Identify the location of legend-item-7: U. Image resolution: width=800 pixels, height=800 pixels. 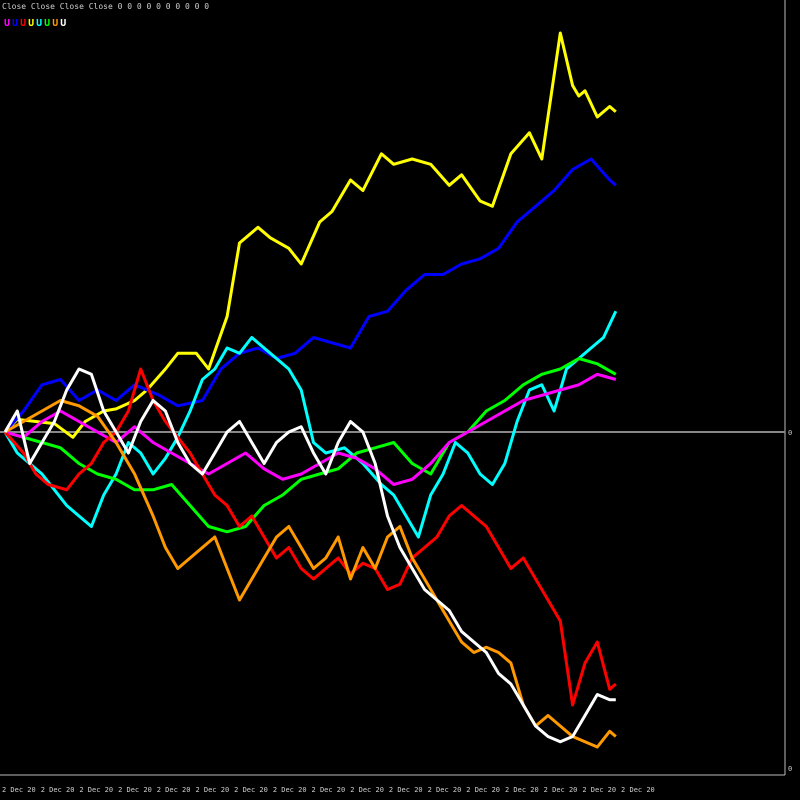
(55, 23).